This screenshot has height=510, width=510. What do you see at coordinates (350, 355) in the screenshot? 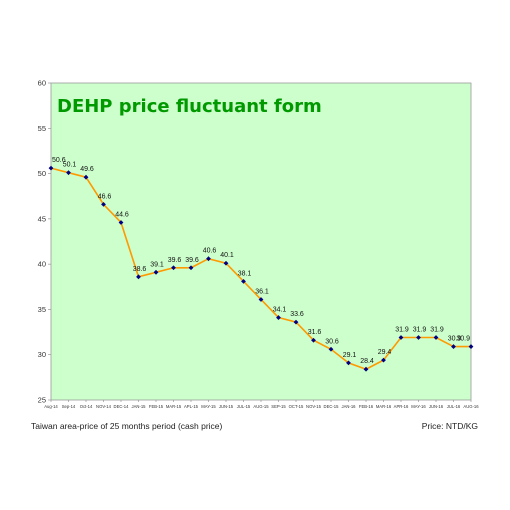
I see `data-label: 29.1` at bounding box center [350, 355].